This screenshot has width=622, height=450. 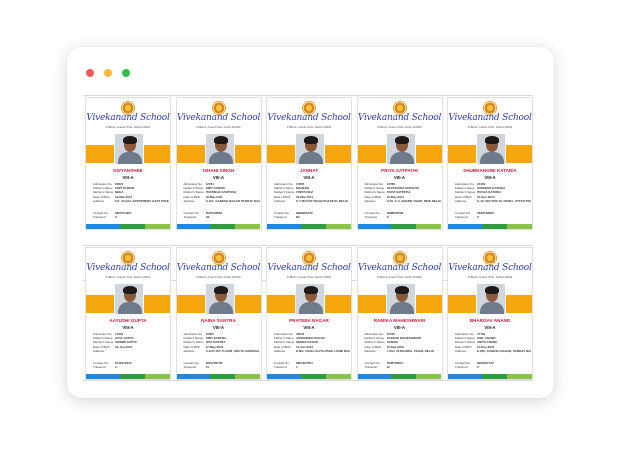 What do you see at coordinates (214, 346) in the screenshot?
I see `dob-value: 27-May-2010` at bounding box center [214, 346].